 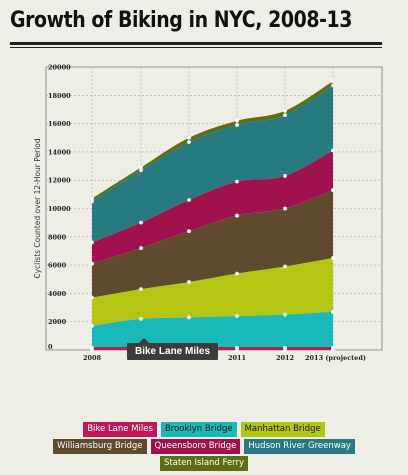 What do you see at coordinates (92, 358) in the screenshot?
I see `x-tick-label: 2008` at bounding box center [92, 358].